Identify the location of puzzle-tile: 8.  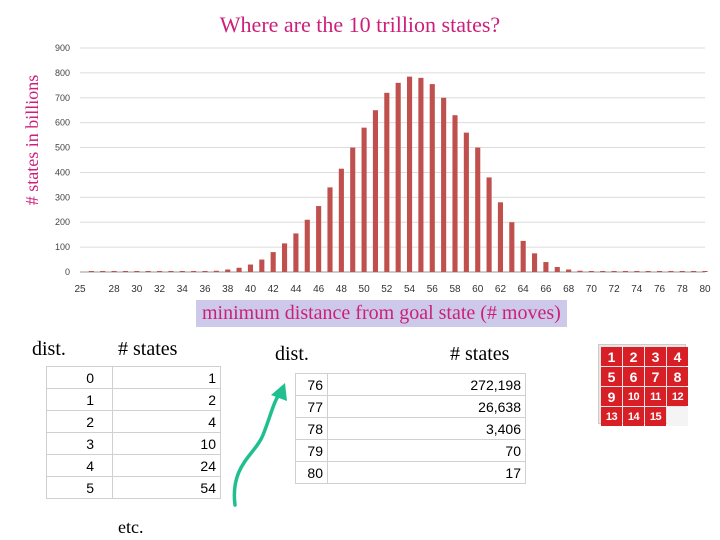
(677, 376).